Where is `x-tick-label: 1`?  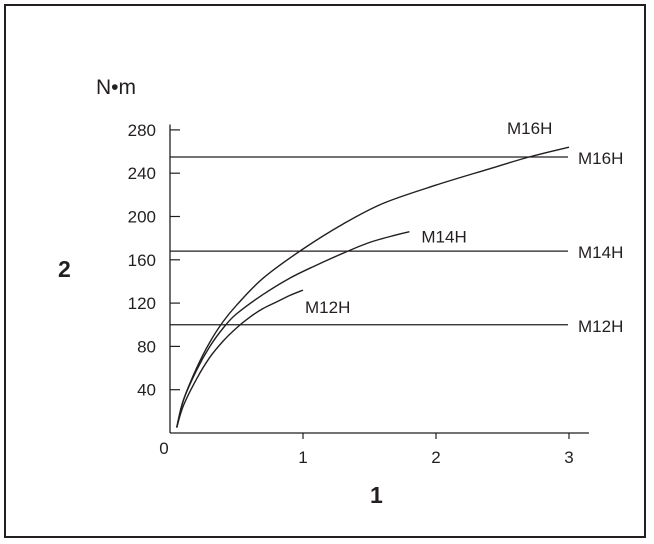
x-tick-label: 1 is located at coordinates (302, 457).